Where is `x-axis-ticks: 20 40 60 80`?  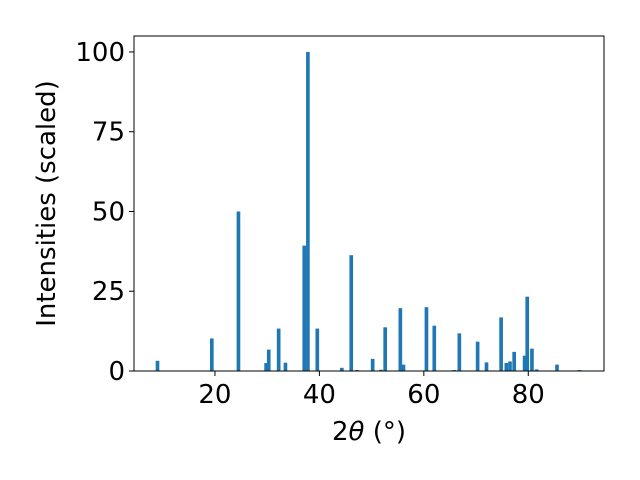 x-axis-ticks: 20 40 60 80 is located at coordinates (371, 390).